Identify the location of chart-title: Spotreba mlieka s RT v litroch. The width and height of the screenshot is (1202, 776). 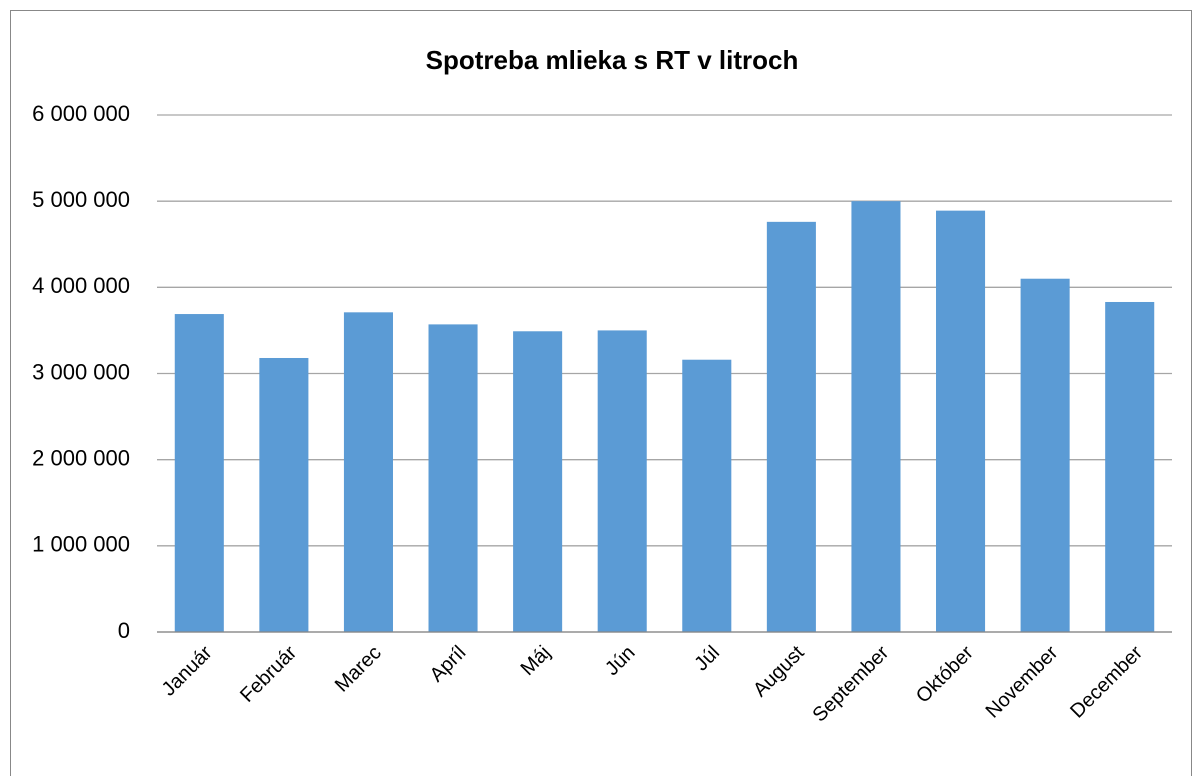
(612, 60).